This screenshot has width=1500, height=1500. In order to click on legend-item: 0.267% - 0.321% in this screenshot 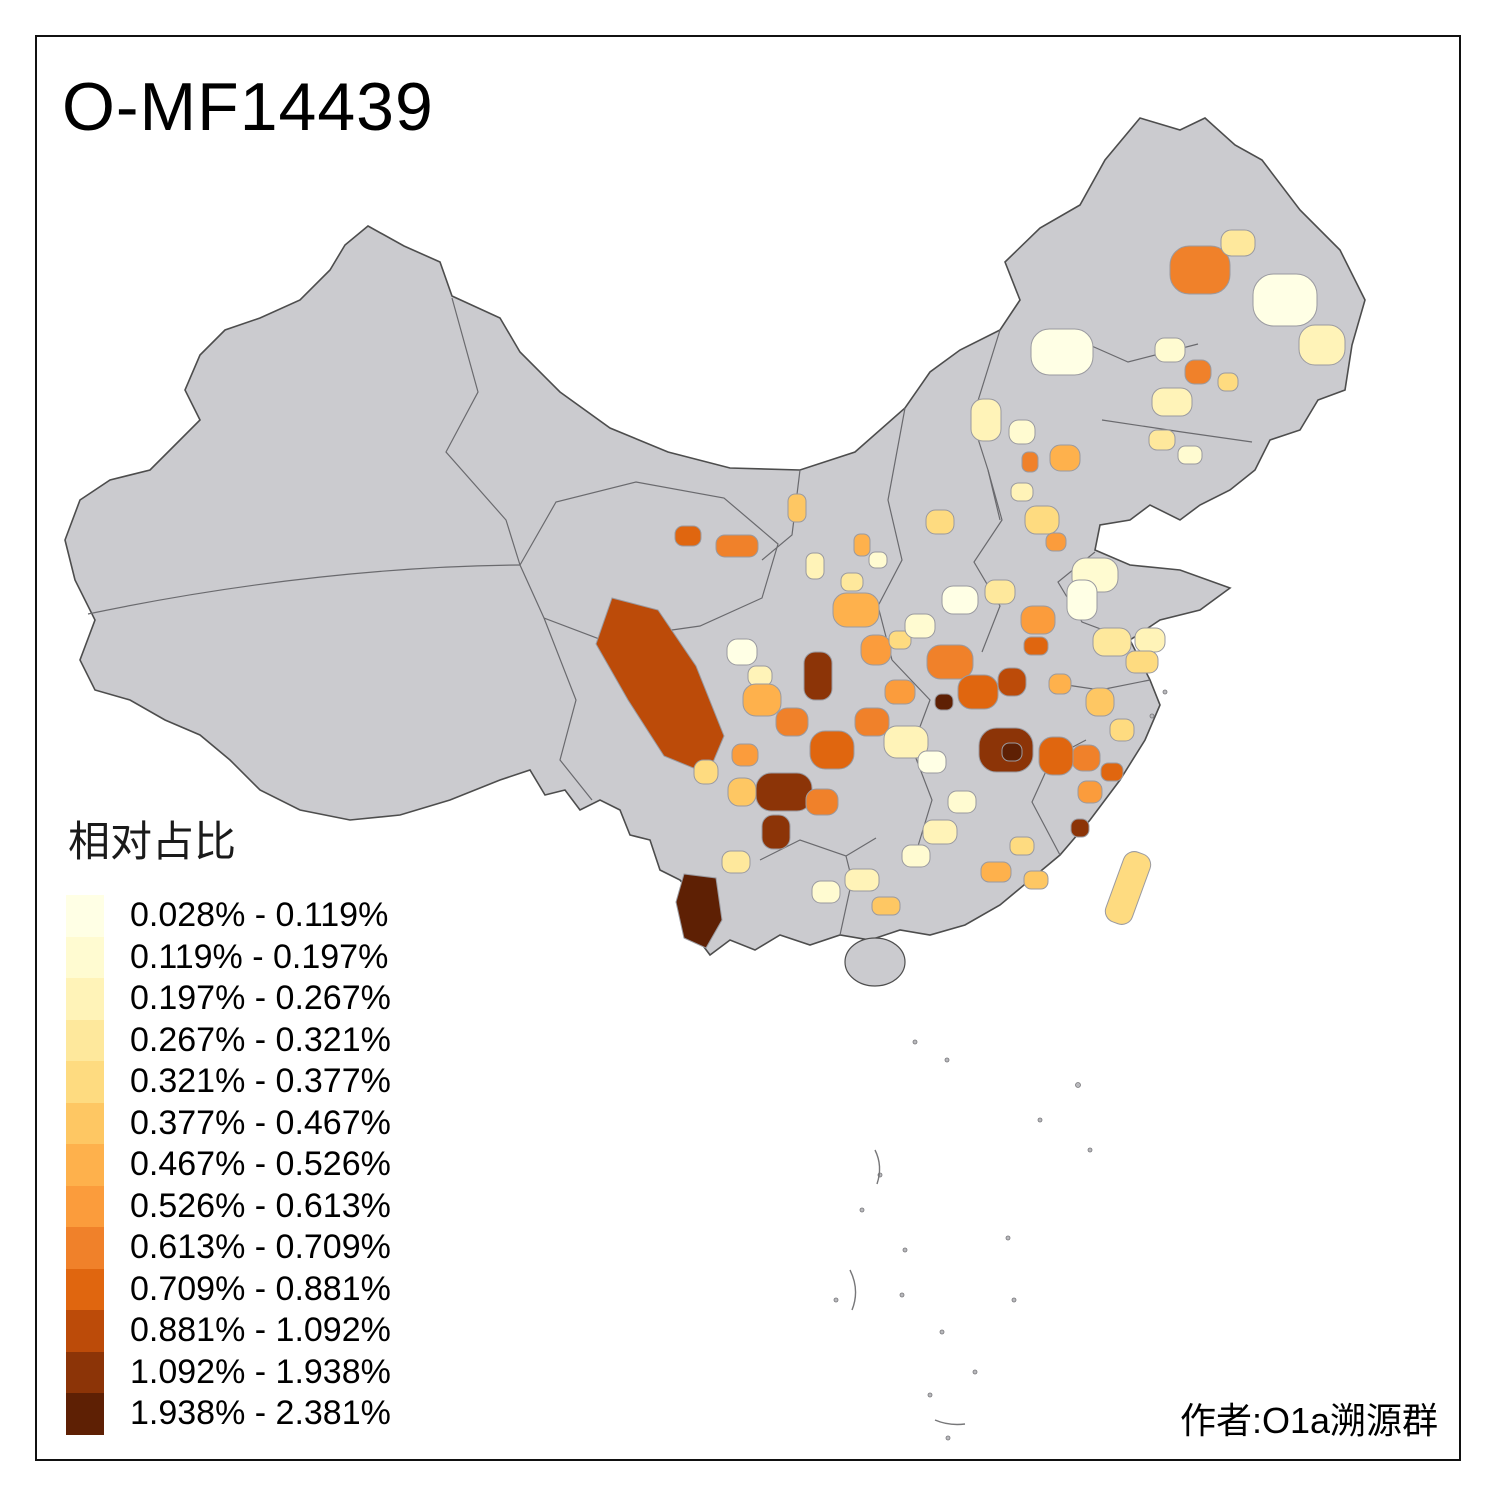, I will do `click(266, 1040)`.